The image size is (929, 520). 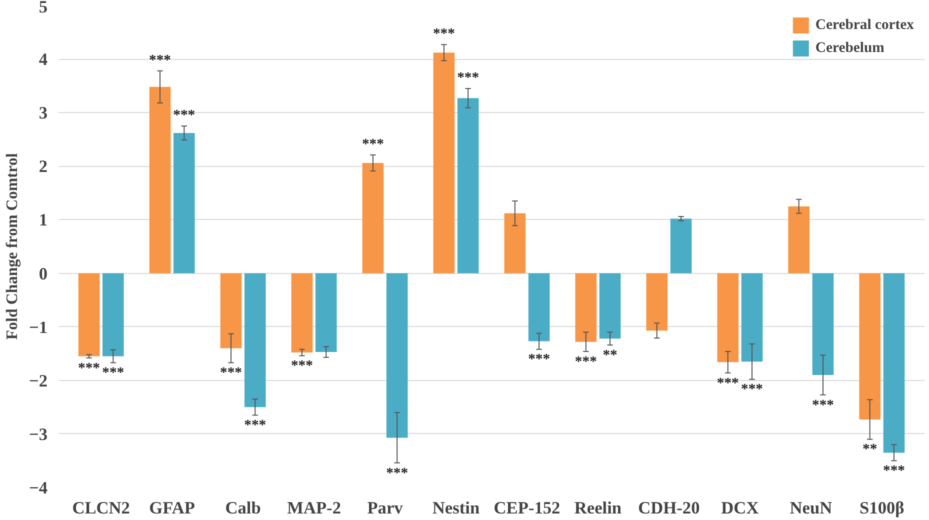 What do you see at coordinates (38, 434) in the screenshot?
I see `y-tick-label: −3` at bounding box center [38, 434].